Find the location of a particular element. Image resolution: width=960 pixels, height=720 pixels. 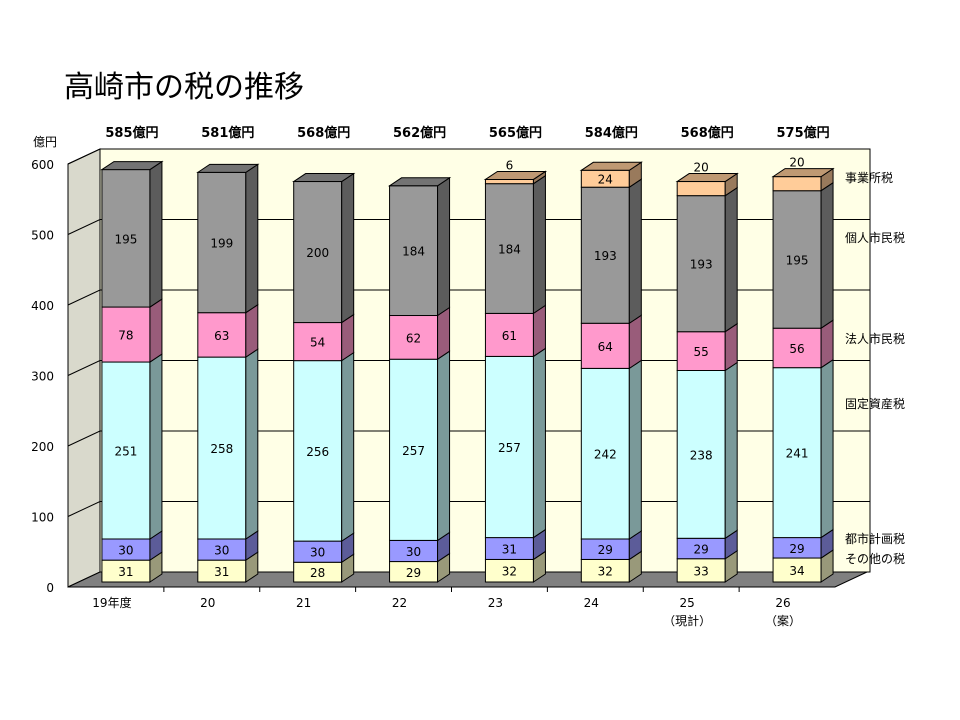

x-tick-label: 21 is located at coordinates (303, 603).